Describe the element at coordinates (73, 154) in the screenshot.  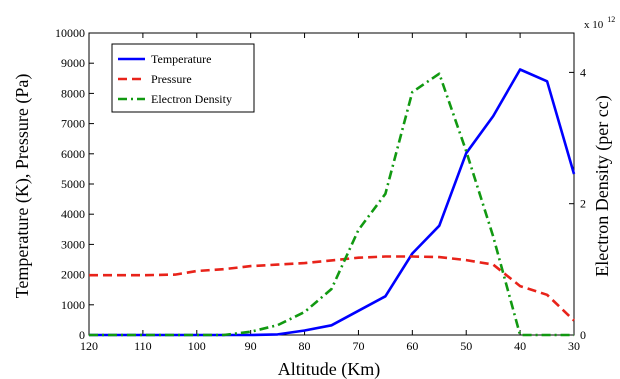
I see `y-left-tick-label: 6000` at that location.